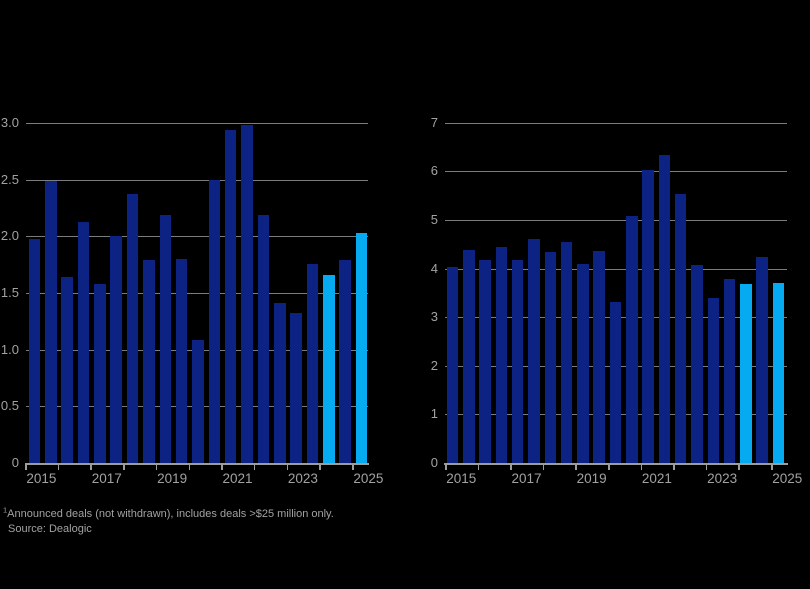 This screenshot has width=810, height=589. I want to click on y-axis-label: 5, so click(434, 219).